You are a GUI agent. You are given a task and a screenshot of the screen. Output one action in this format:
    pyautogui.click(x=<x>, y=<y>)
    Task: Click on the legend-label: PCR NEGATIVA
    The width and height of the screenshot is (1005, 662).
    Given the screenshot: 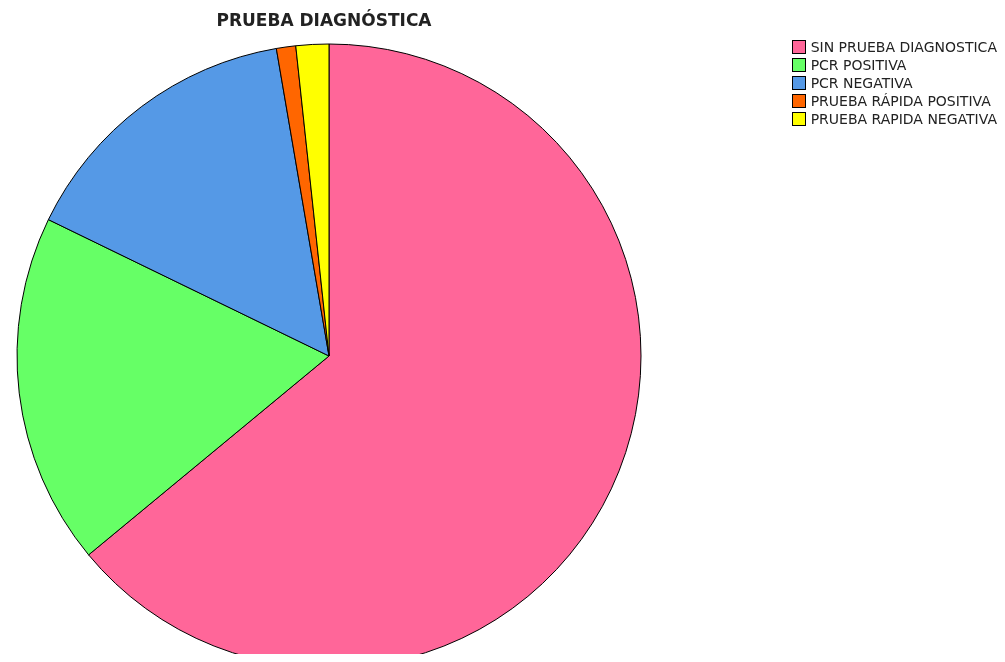 What is the action you would take?
    pyautogui.click(x=861, y=83)
    